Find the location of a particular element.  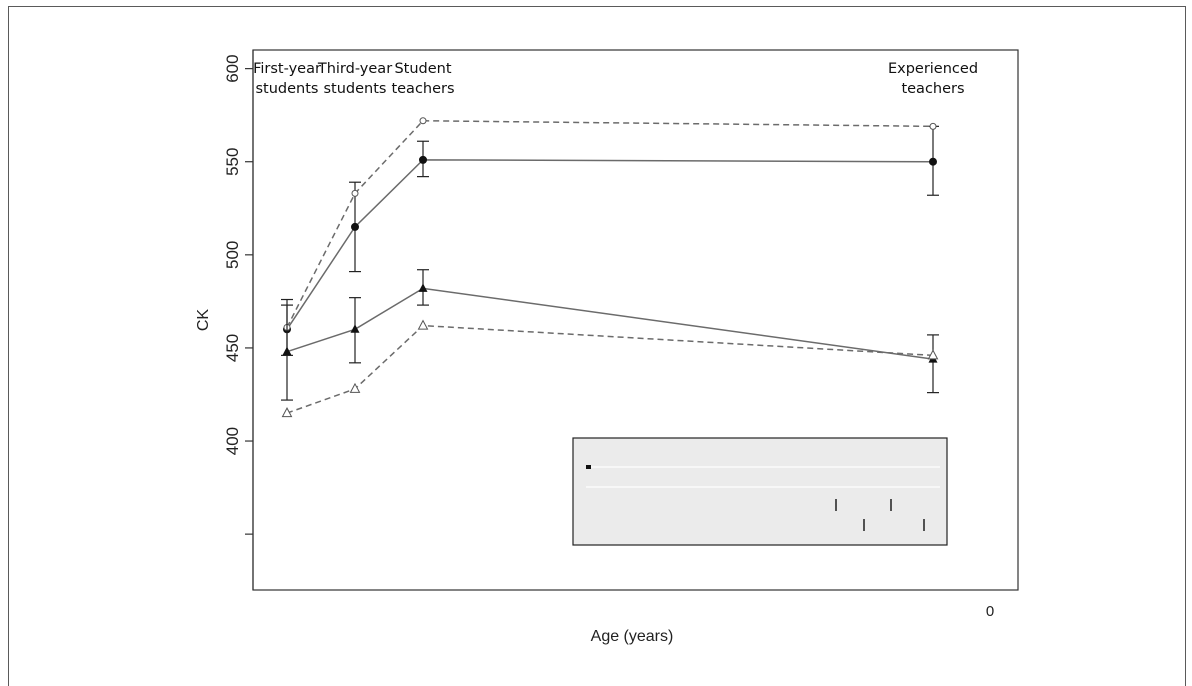

y-tick-label-600: 600 is located at coordinates (232, 68).